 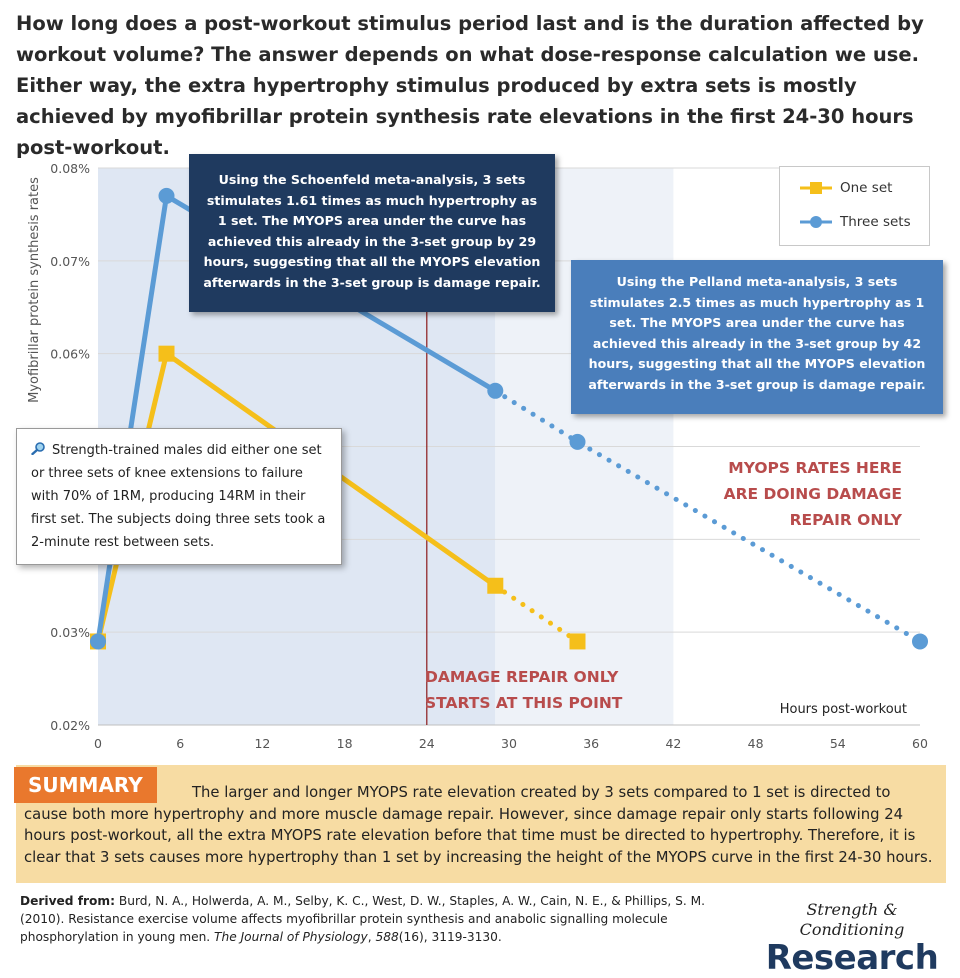 I want to click on legend-item-one-set: One set, so click(x=845, y=188).